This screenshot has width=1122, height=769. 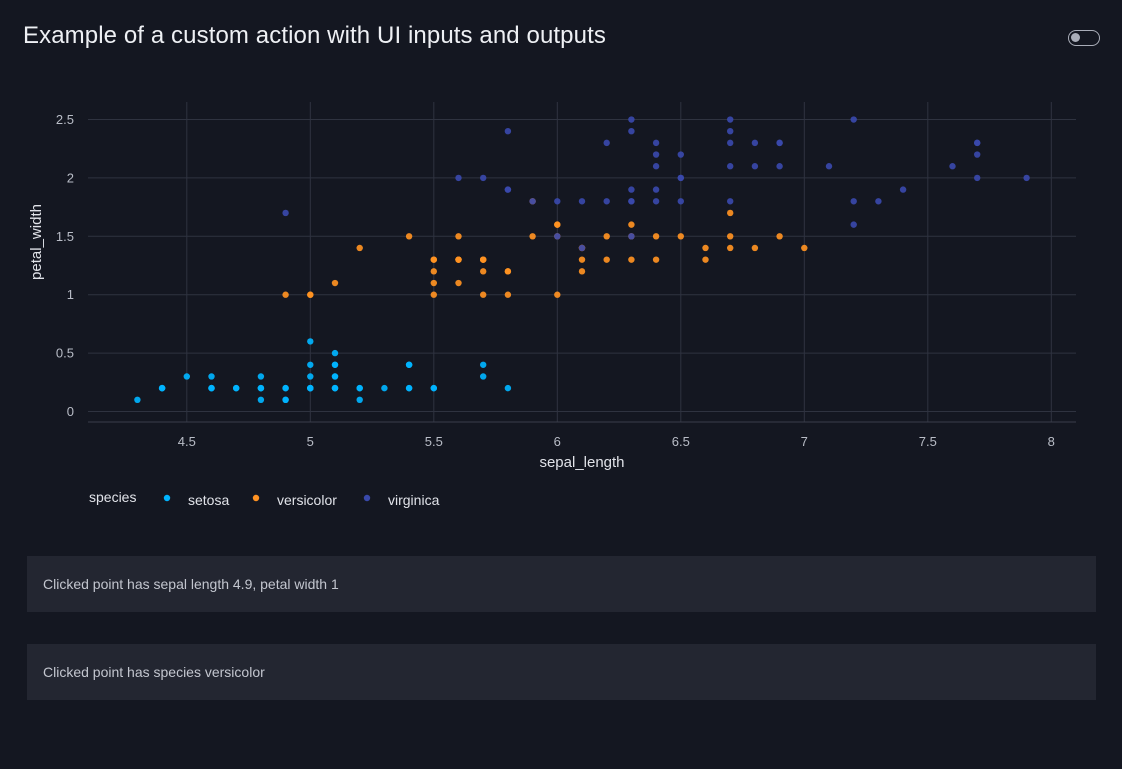 What do you see at coordinates (36, 242) in the screenshot?
I see `y-axis-title: petal_width` at bounding box center [36, 242].